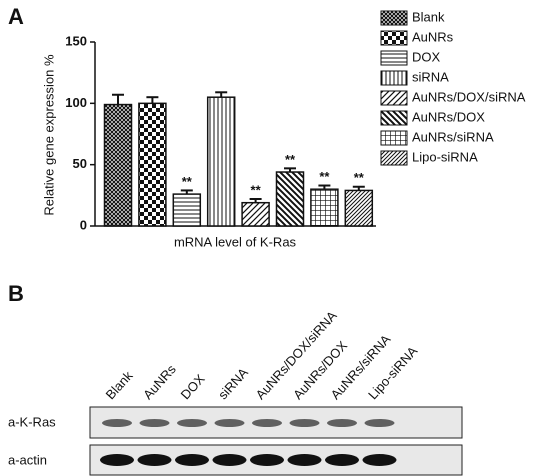 The width and height of the screenshot is (543, 476). I want to click on legend-label: AuNRs/DOX/siRNA, so click(469, 96).